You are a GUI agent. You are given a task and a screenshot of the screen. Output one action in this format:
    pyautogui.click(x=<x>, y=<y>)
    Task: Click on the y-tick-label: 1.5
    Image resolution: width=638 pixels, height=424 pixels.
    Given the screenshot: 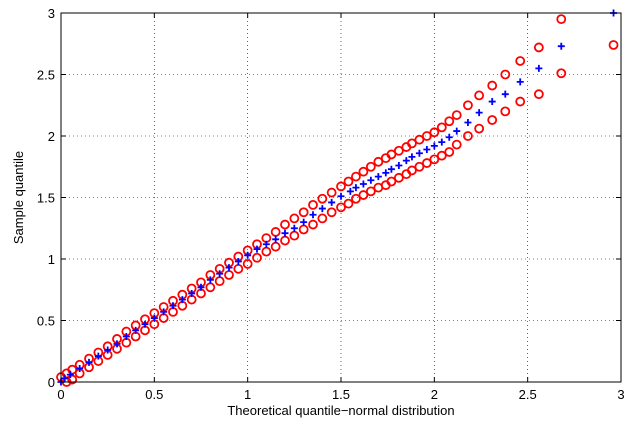 What is the action you would take?
    pyautogui.click(x=46, y=198)
    